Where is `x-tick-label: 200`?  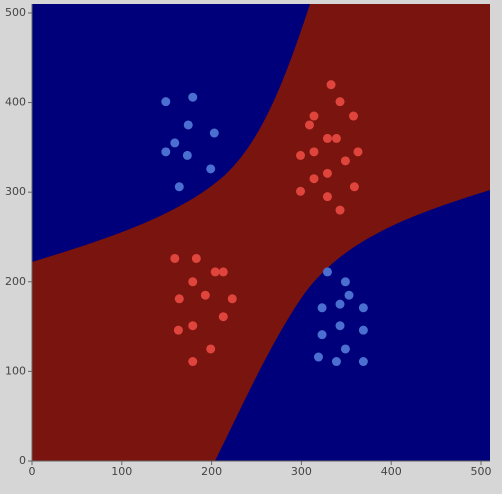
x-tick-label: 200 is located at coordinates (211, 471).